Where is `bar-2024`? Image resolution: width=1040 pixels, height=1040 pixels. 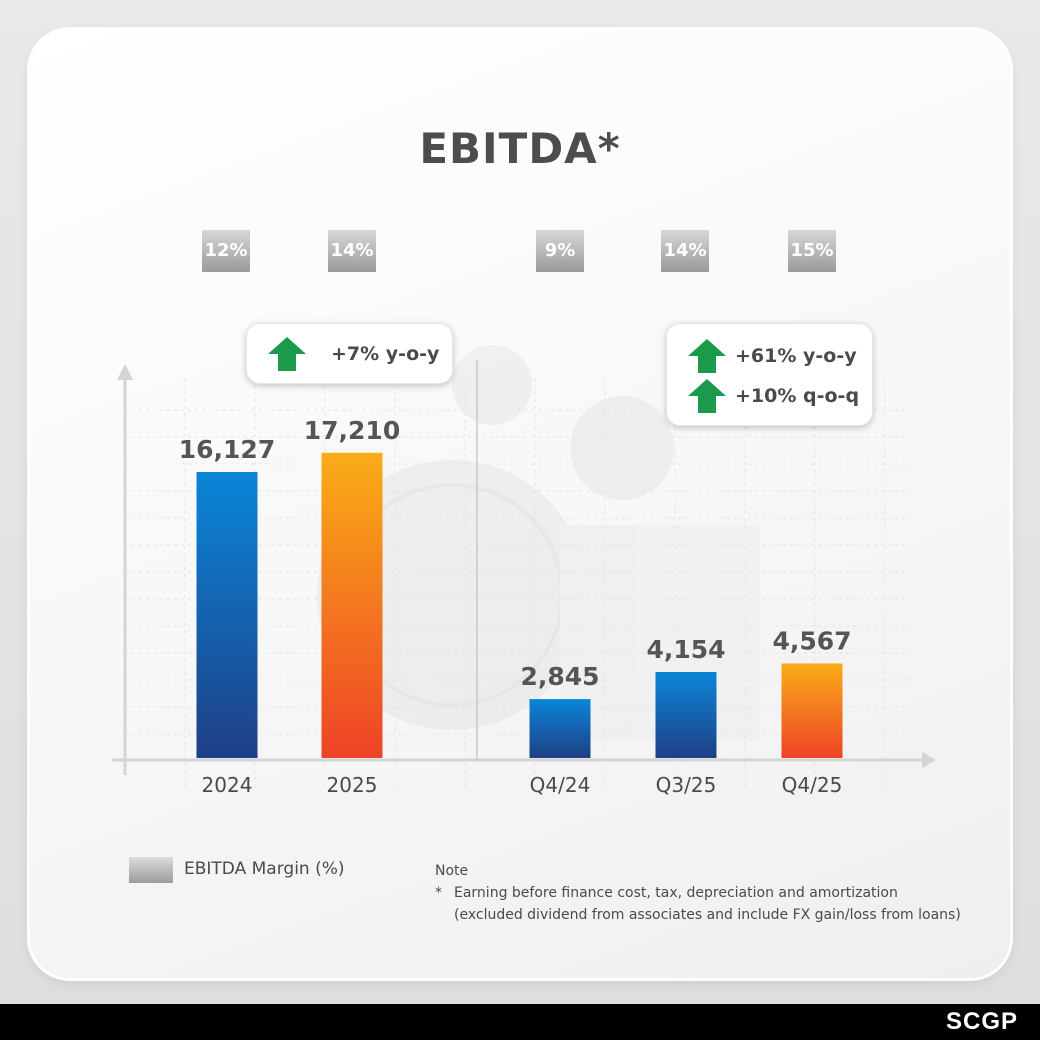 bar-2024 is located at coordinates (227, 615).